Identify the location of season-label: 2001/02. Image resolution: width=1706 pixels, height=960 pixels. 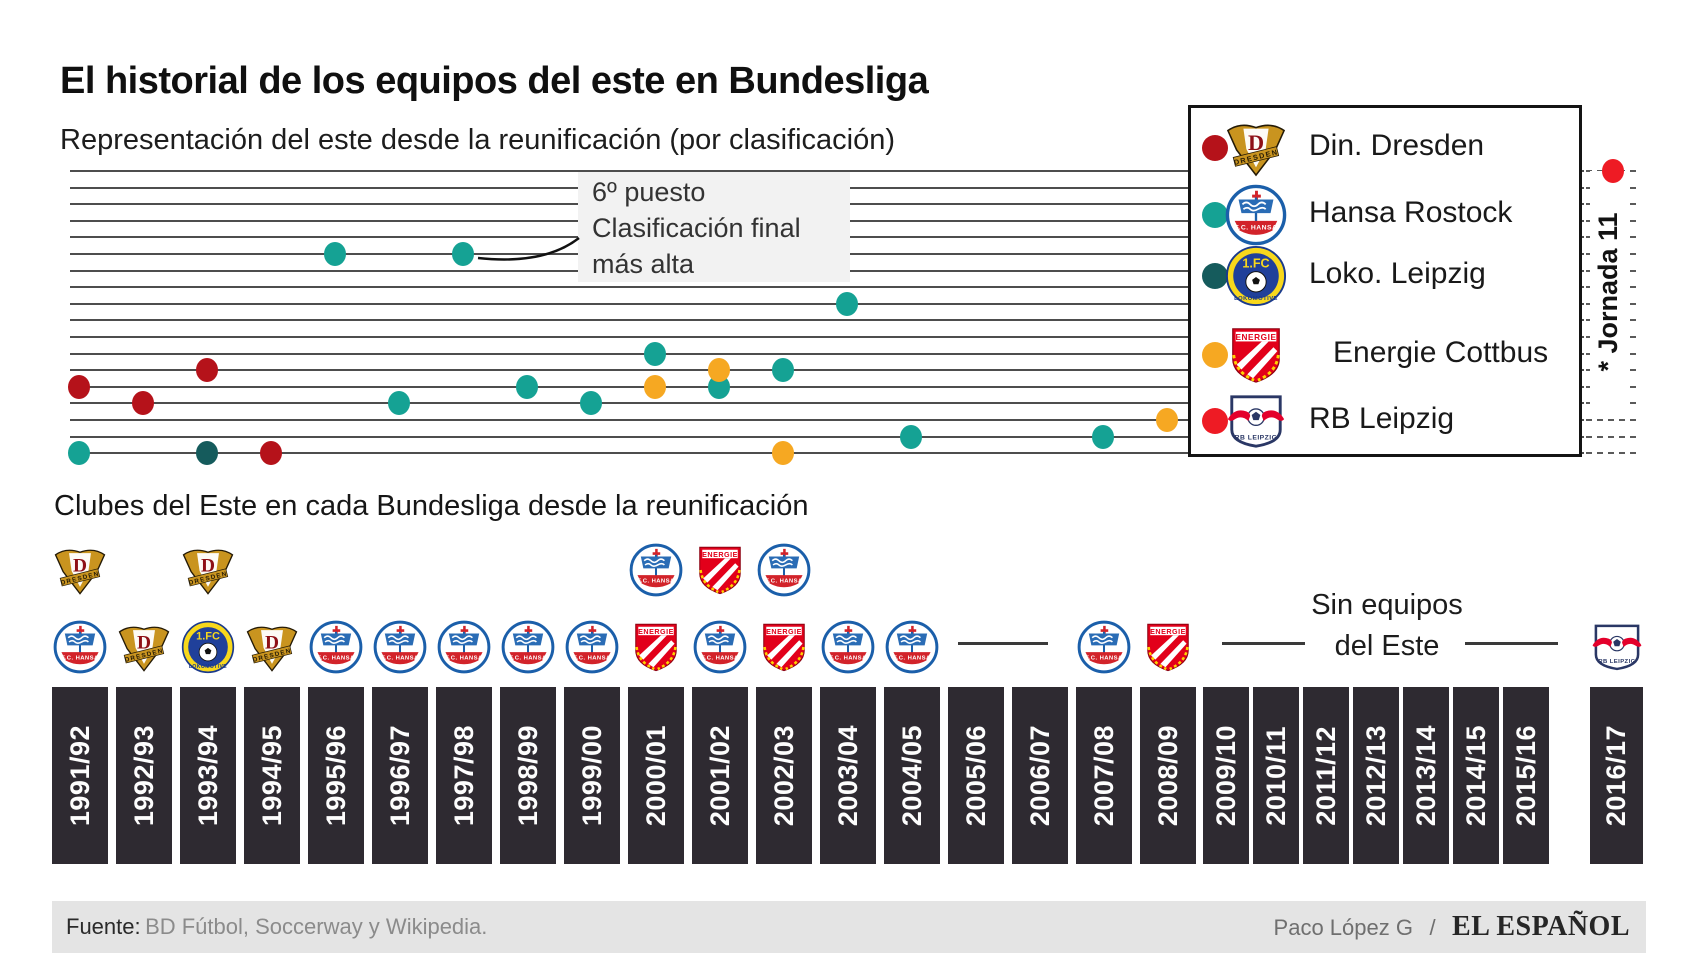
(719, 775).